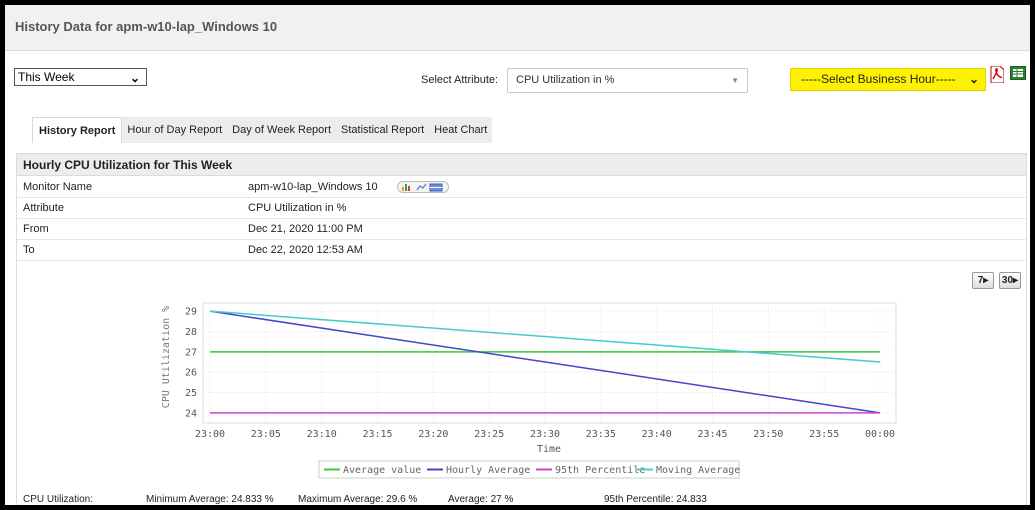 Image resolution: width=1035 pixels, height=510 pixels. Describe the element at coordinates (997, 74) in the screenshot. I see `pdf-export-icon` at that location.